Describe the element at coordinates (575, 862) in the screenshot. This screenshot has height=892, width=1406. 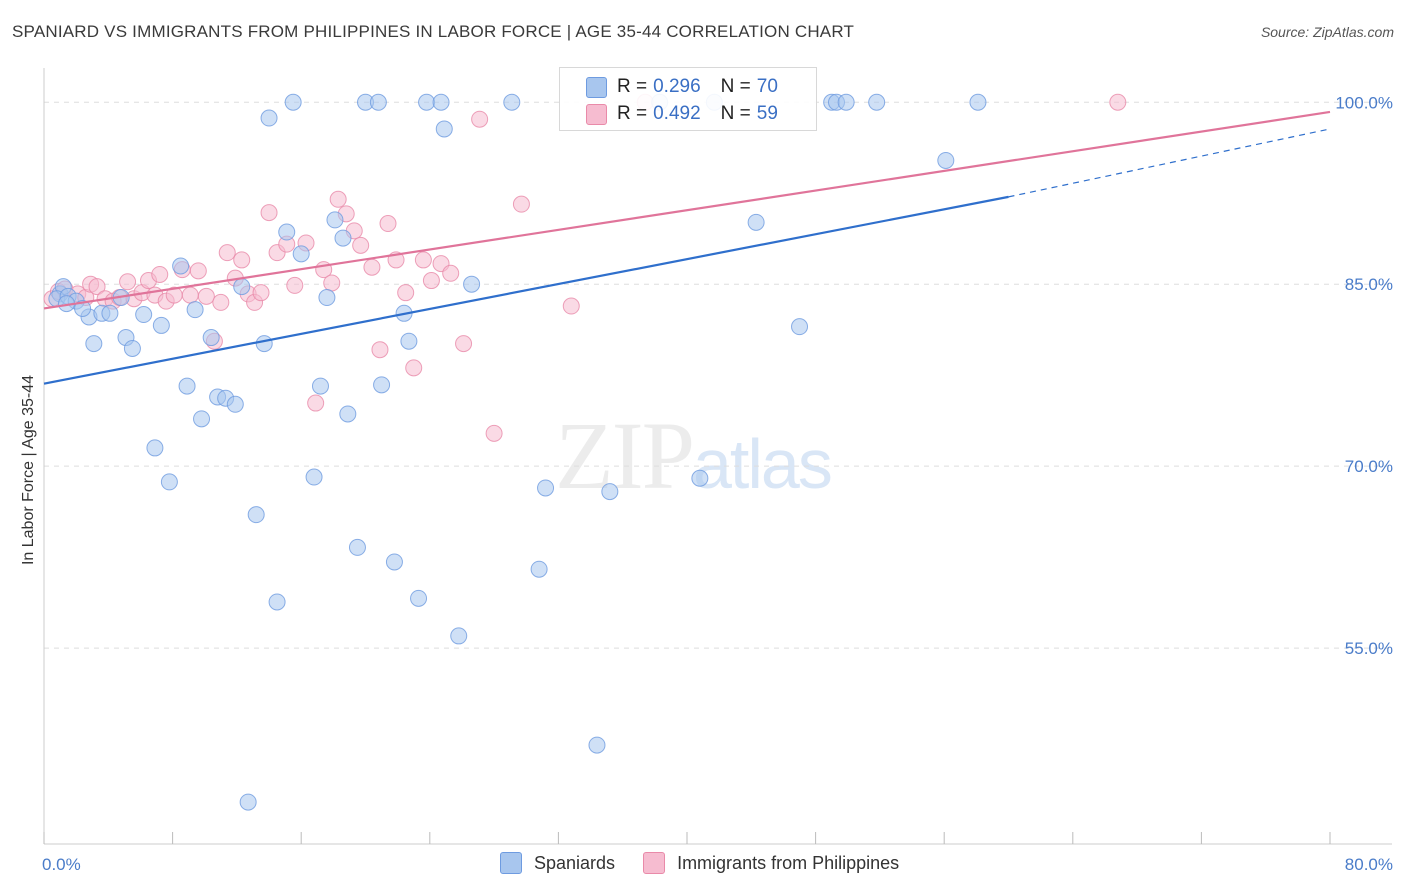
I see `legend-label-spaniards: Spaniards` at that location.